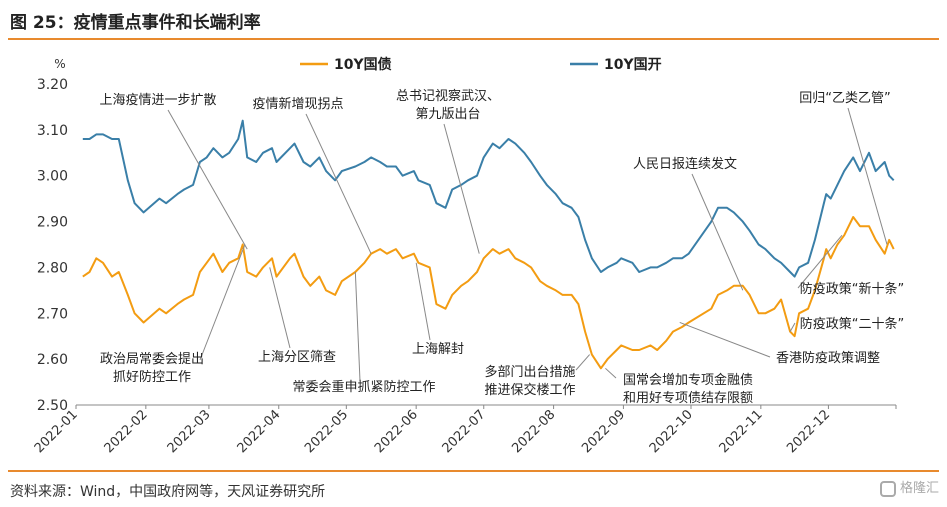 The width and height of the screenshot is (947, 507). Describe the element at coordinates (52, 360) in the screenshot. I see `y-tick-label: 2.60` at that location.